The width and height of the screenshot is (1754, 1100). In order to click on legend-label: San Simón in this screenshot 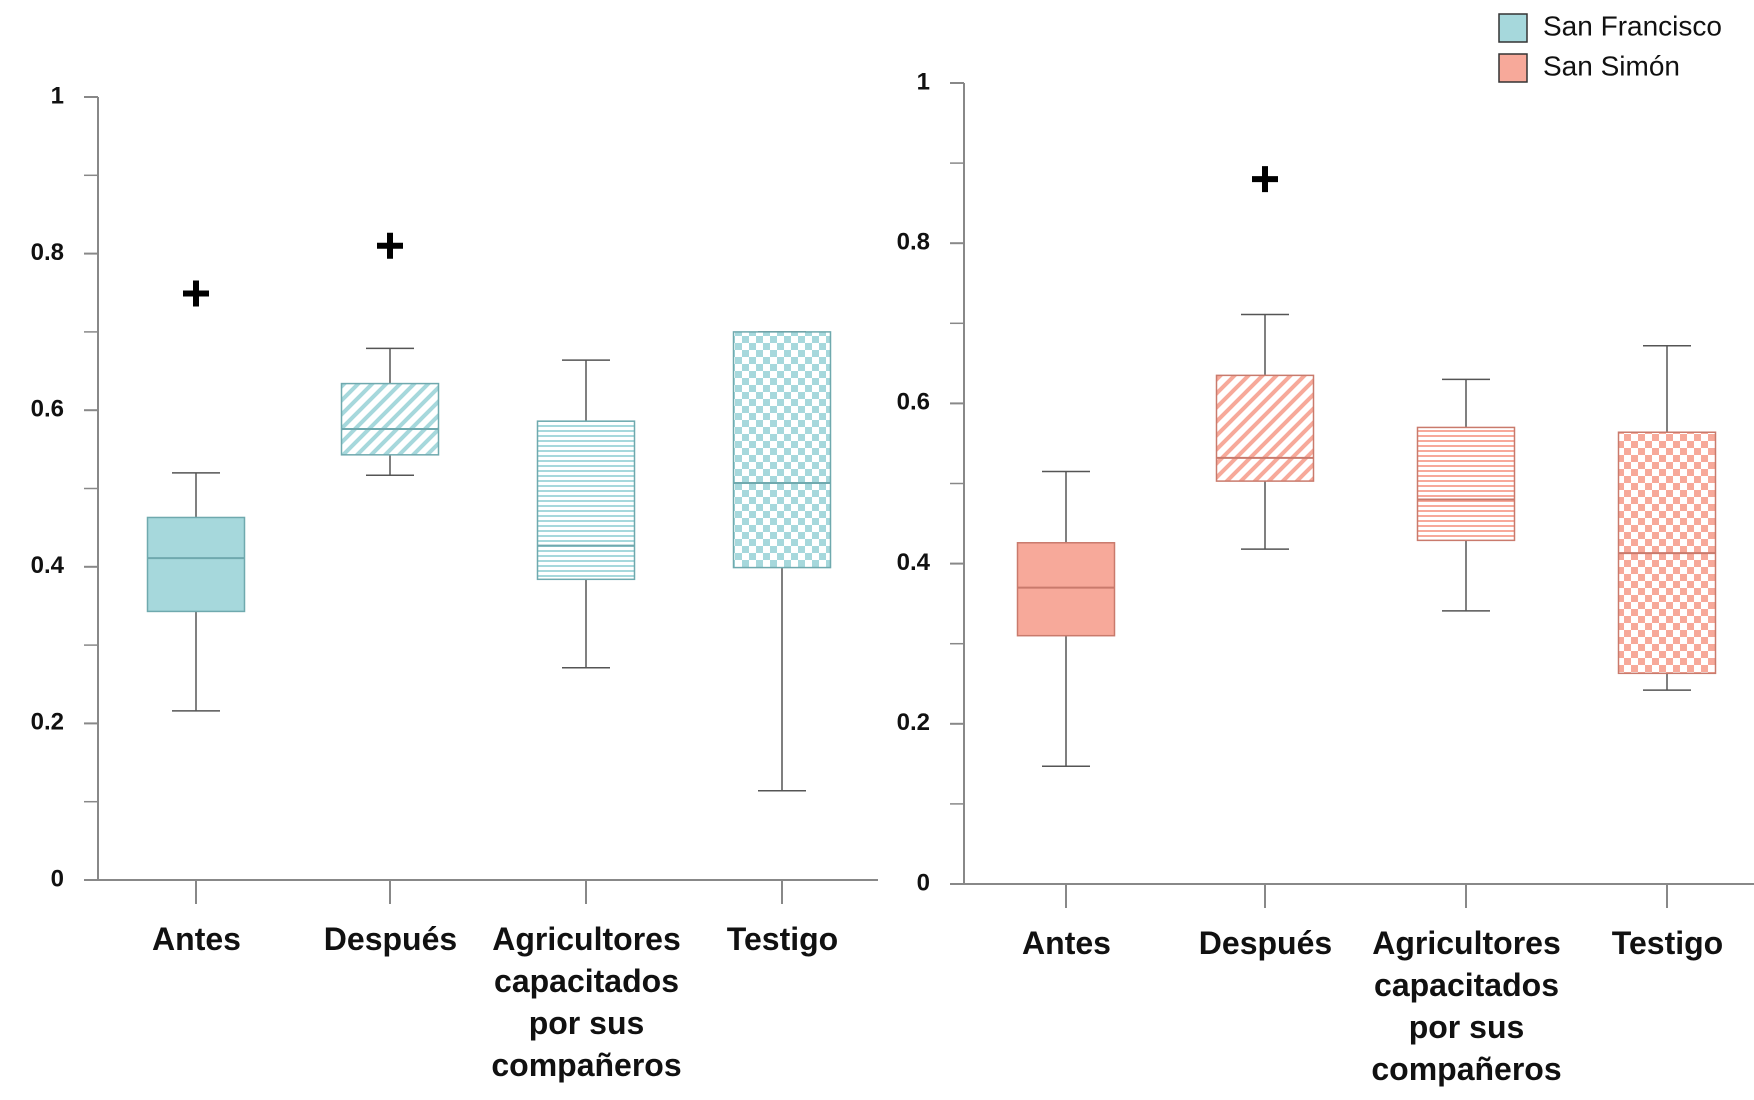, I will do `click(1611, 65)`.